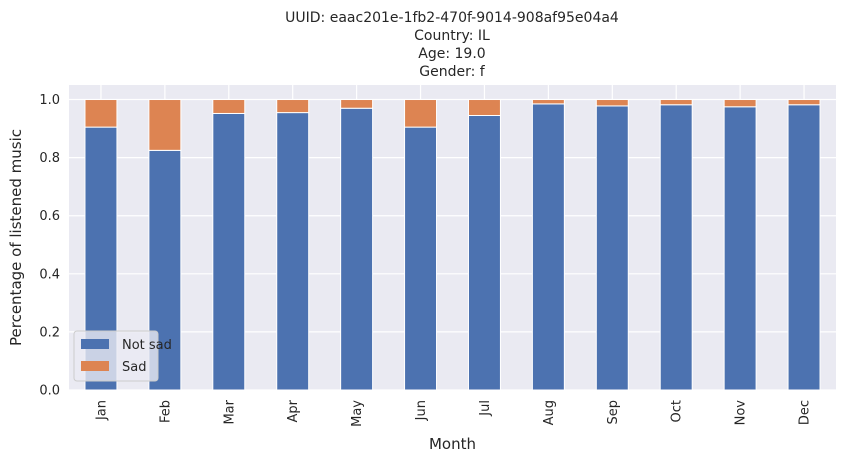 The width and height of the screenshot is (850, 463). What do you see at coordinates (49, 332) in the screenshot?
I see `y-tick-label: 0.2` at bounding box center [49, 332].